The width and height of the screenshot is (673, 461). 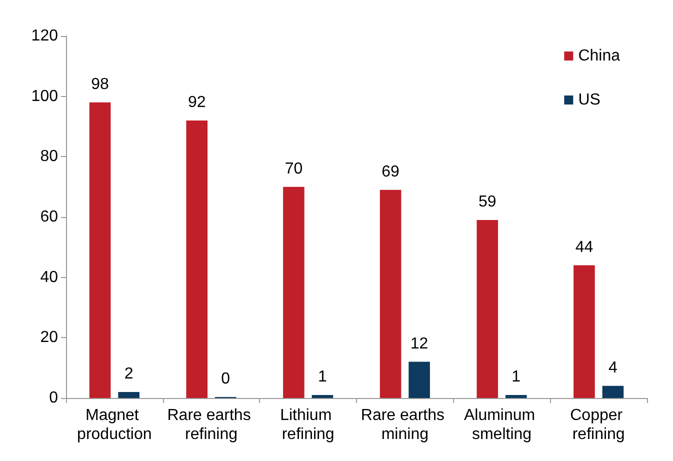 I want to click on y-tick-label: 80, so click(x=49, y=157).